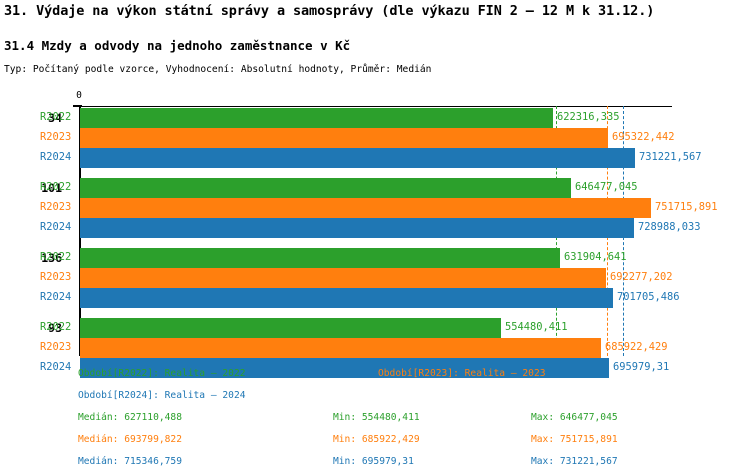 This screenshot has width=750, height=474. What do you see at coordinates (588, 117) in the screenshot?
I see `bar-value-label: 622316,335` at bounding box center [588, 117].